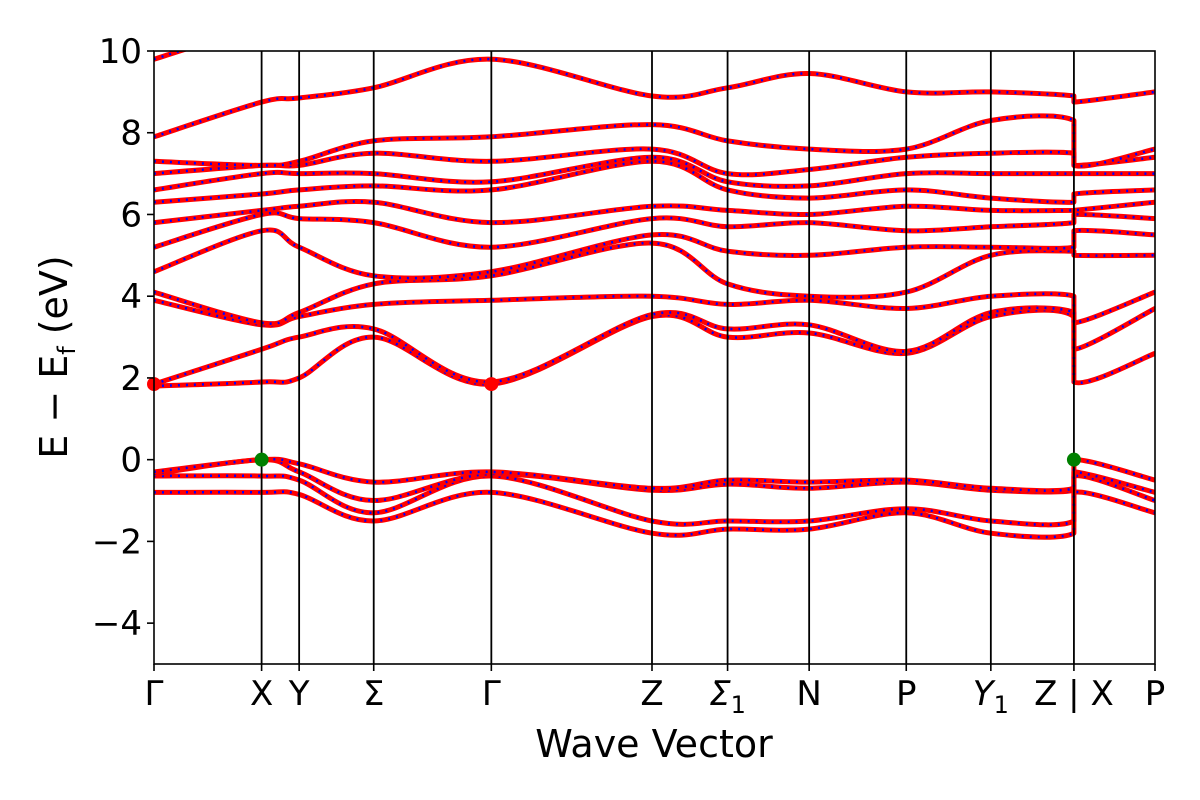  I want to click on x-tick-label-0: Γ, so click(154, 694).